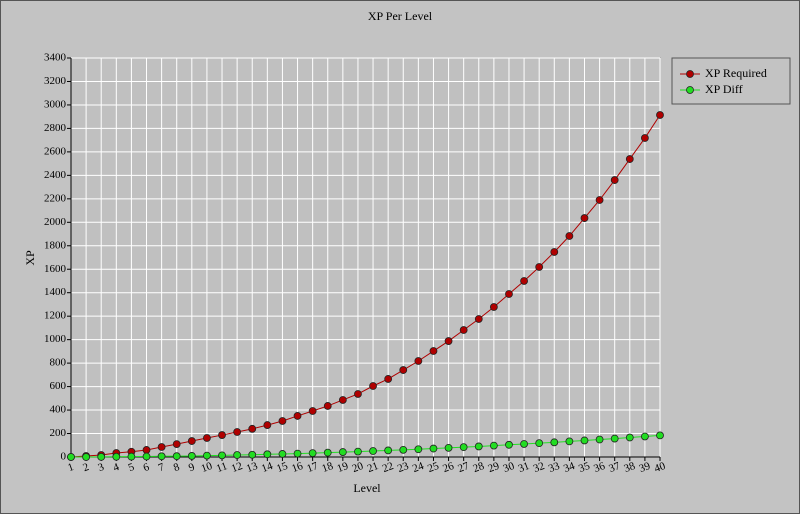 This screenshot has width=800, height=514. Describe the element at coordinates (55, 58) in the screenshot. I see `y-tick-label: 3400` at that location.